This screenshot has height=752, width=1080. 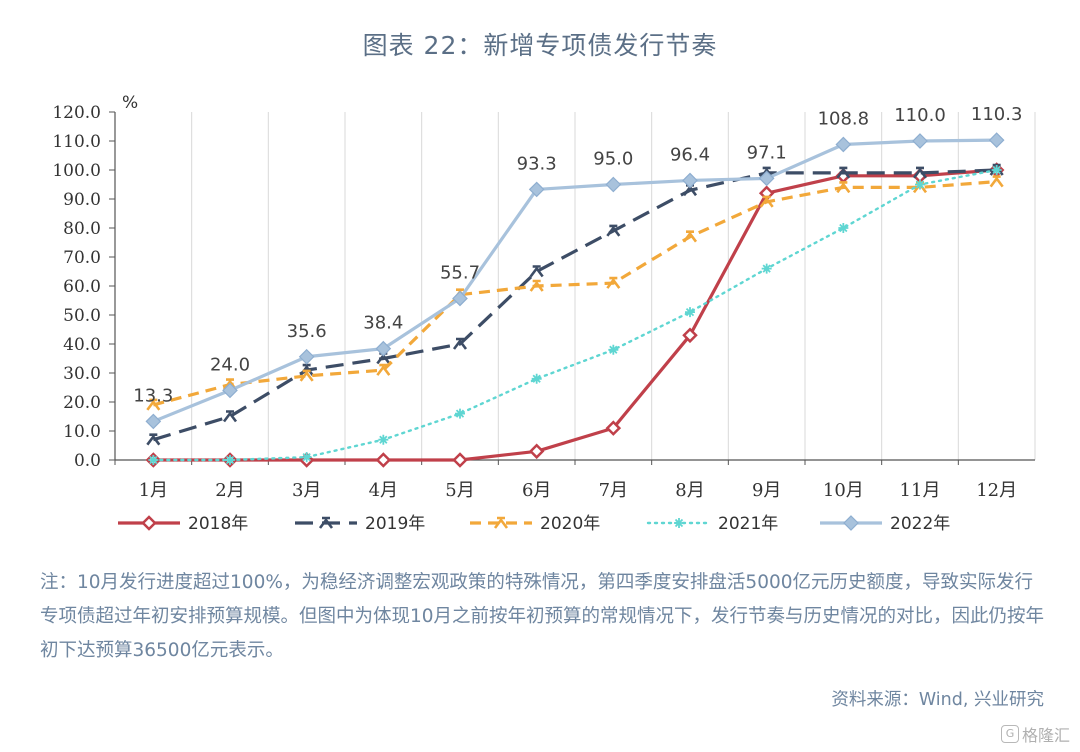 What do you see at coordinates (229, 490) in the screenshot?
I see `x-tick-label: 2月` at bounding box center [229, 490].